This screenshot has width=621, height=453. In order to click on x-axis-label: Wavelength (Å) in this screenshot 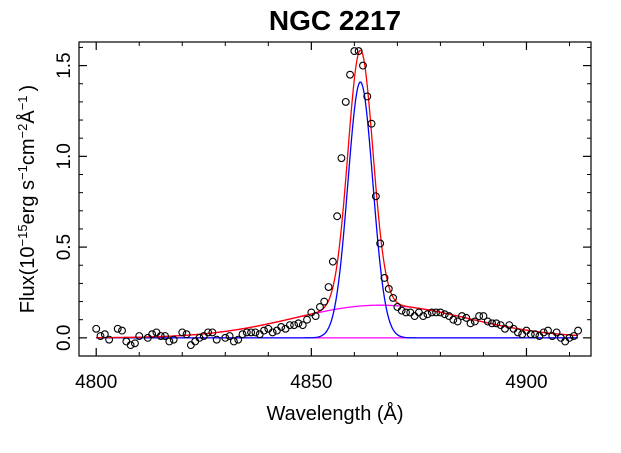, I will do `click(334, 413)`.